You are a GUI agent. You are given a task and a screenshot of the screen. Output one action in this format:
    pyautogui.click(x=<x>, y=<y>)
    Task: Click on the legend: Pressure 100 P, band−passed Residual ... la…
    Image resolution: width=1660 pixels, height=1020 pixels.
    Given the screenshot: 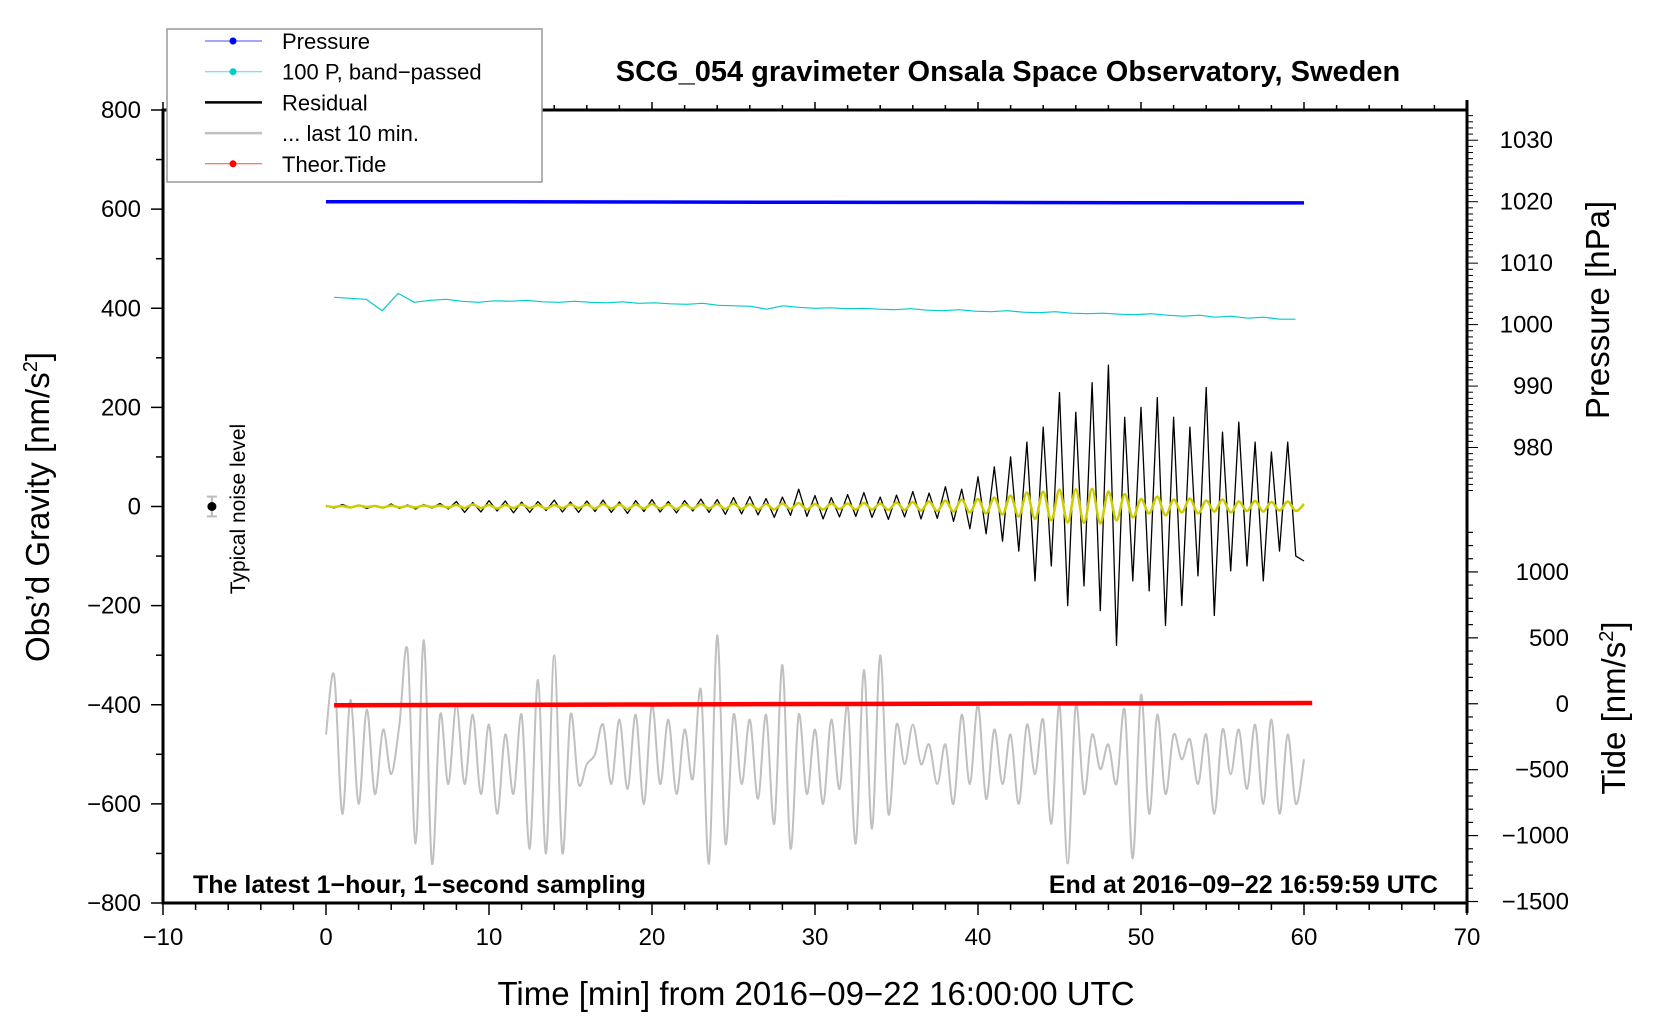 What is the action you would take?
    pyautogui.click(x=354, y=105)
    